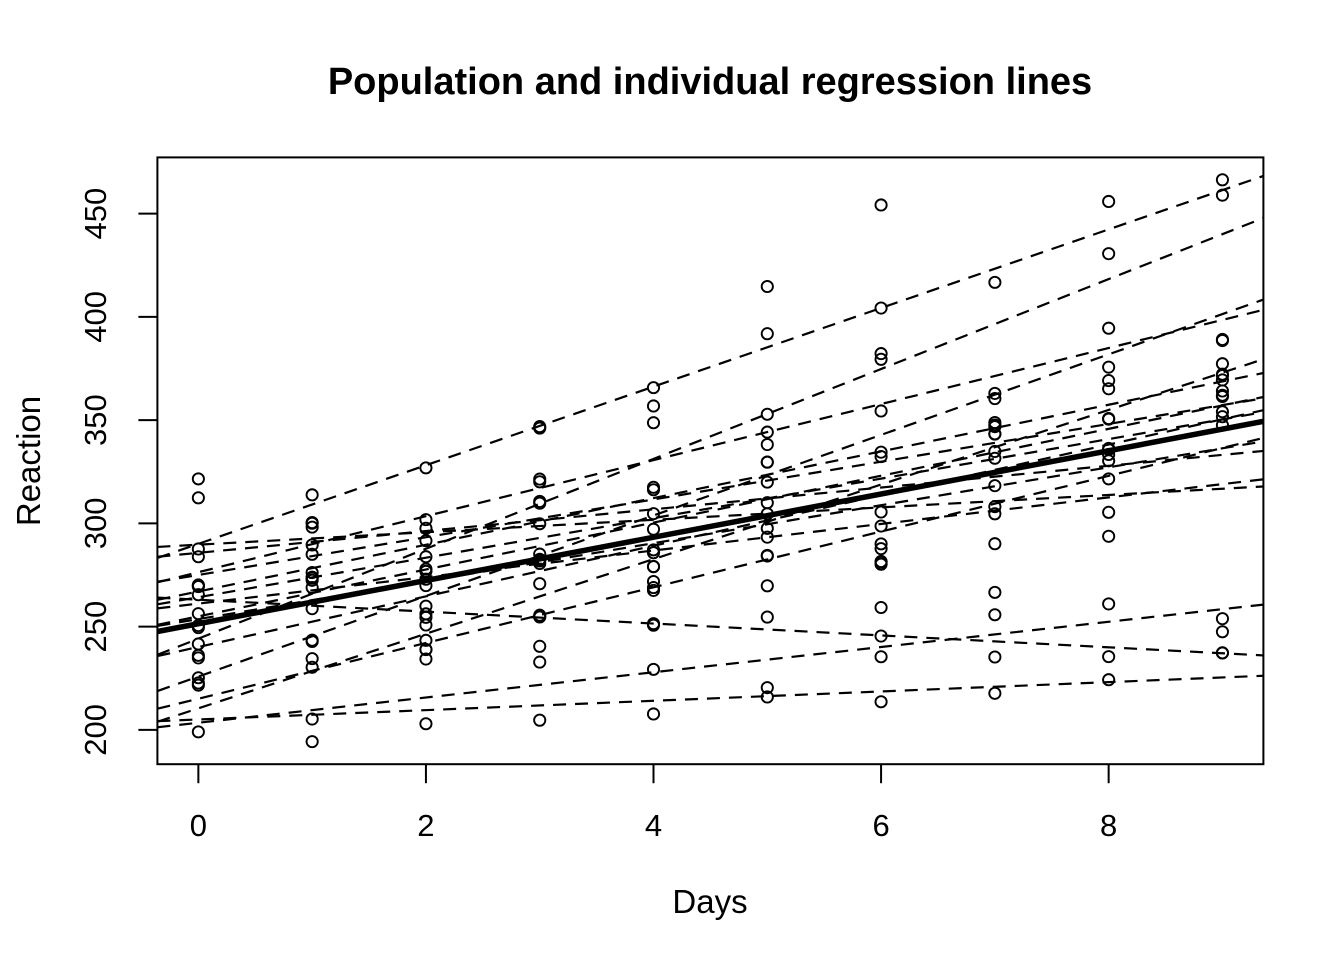 This screenshot has height=960, width=1344. Describe the element at coordinates (198, 825) in the screenshot. I see `x-tick-label: 0` at that location.